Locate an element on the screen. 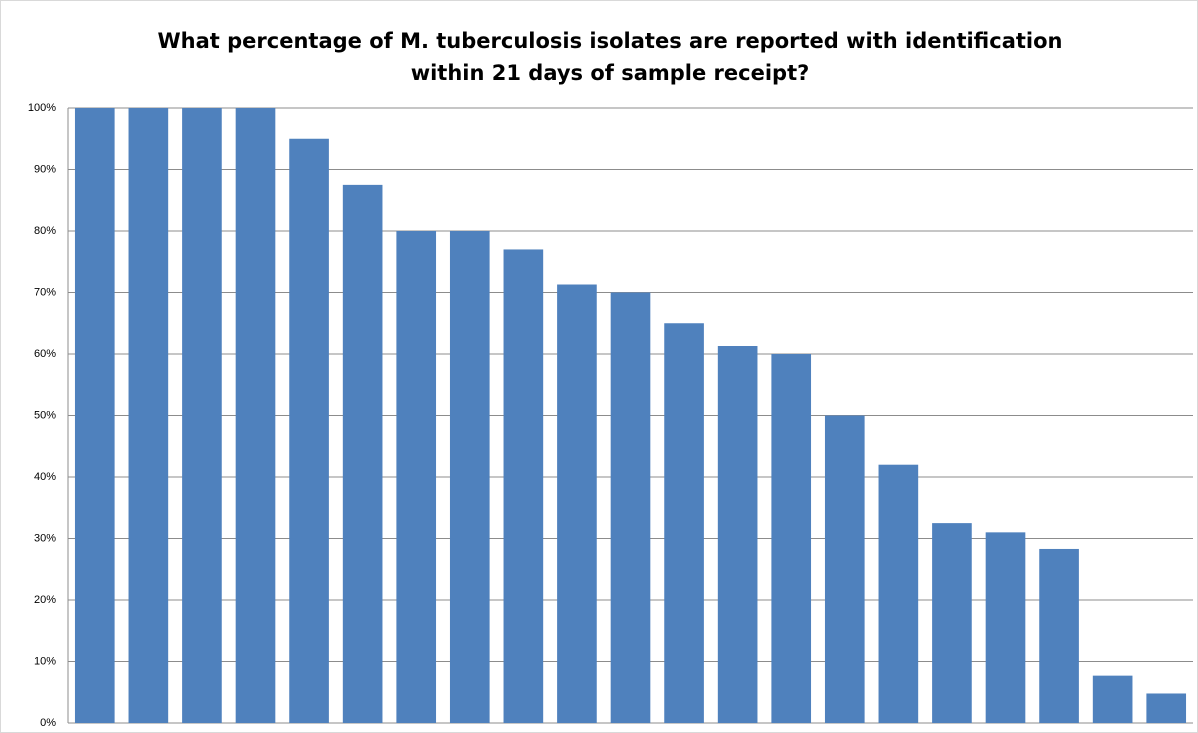 This screenshot has width=1198, height=733. y-tick-label: 90% is located at coordinates (45, 169).